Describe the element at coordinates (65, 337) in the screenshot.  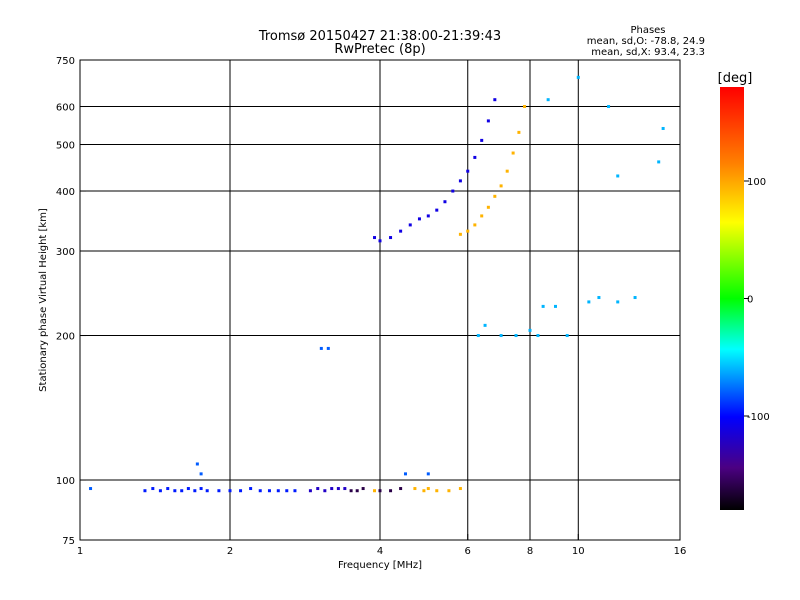
I see `y-tick-label: 200` at that location.